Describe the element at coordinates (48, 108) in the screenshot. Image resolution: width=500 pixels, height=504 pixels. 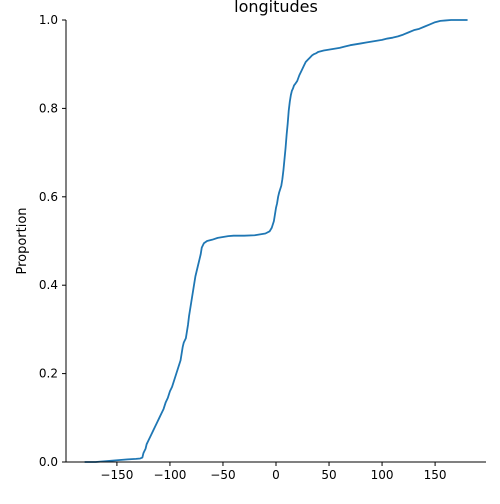
I see `y-tick-label: 0.8` at that location.